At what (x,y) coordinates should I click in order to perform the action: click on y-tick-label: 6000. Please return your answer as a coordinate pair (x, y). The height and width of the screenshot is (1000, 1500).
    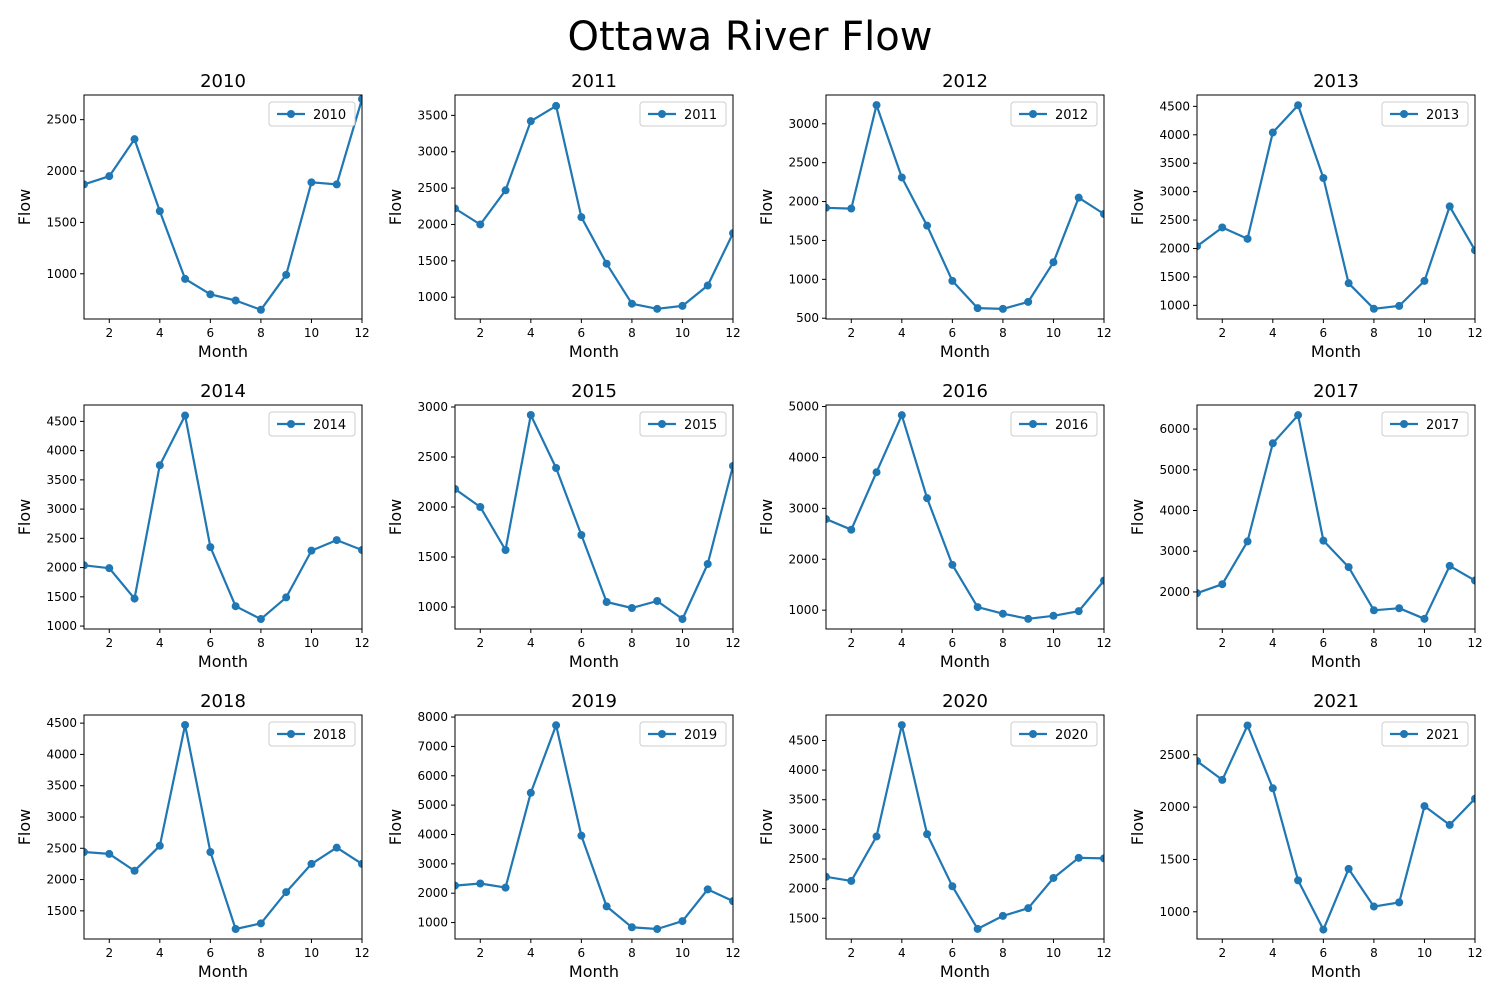
    Looking at the image, I should click on (432, 776).